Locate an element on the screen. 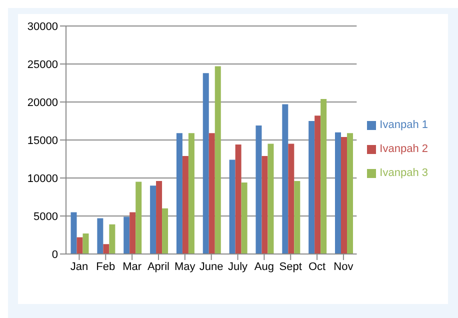 This screenshot has height=318, width=458. y-tick-label: 15000 is located at coordinates (42, 140).